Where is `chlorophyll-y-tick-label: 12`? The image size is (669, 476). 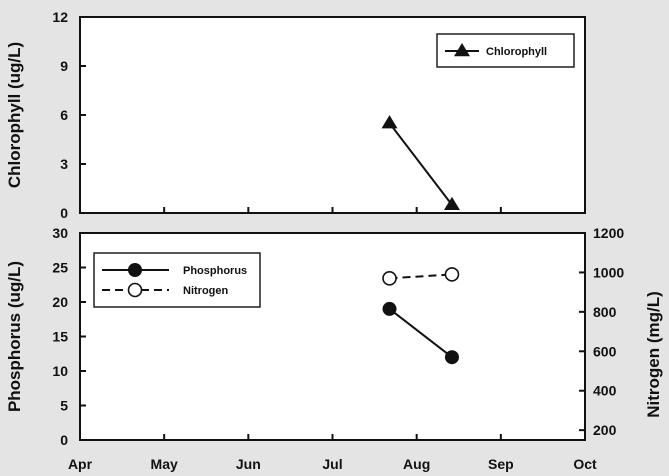 chlorophyll-y-tick-label: 12 is located at coordinates (60, 17).